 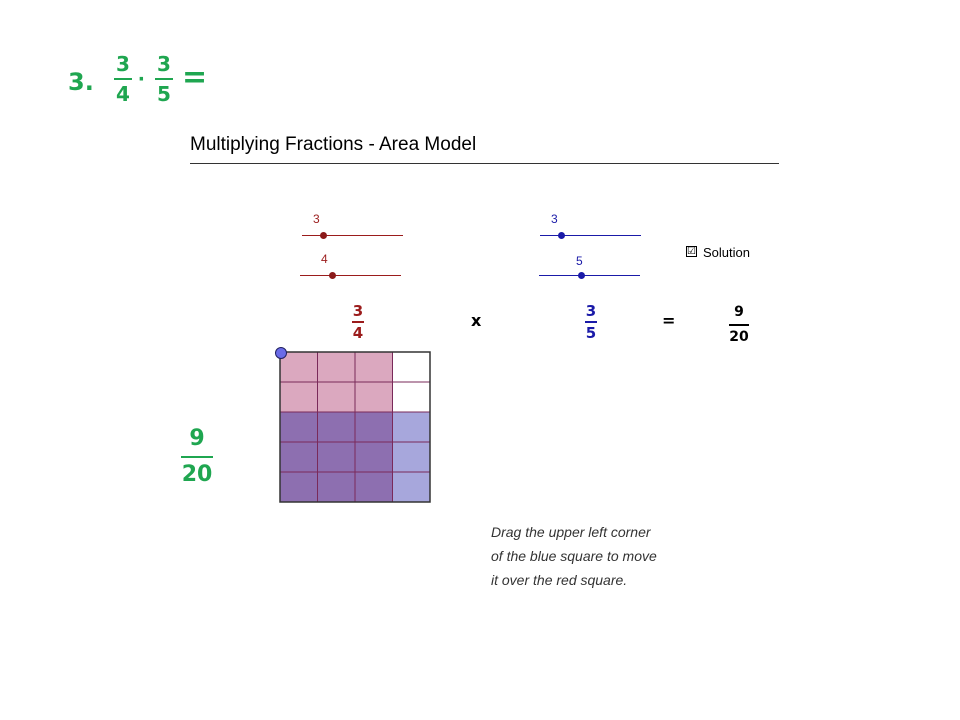 I want to click on instruction-line: of the blue square to move, so click(x=574, y=556).